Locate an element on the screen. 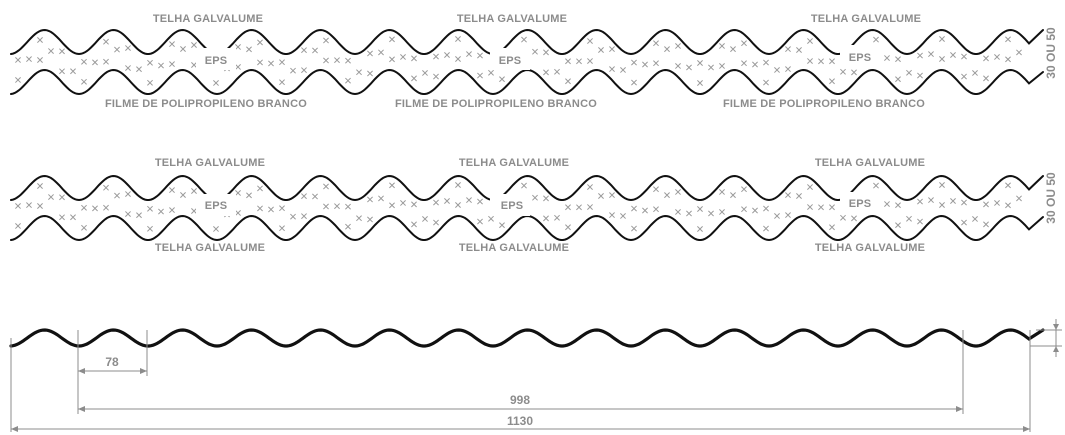 The height and width of the screenshot is (435, 1065). panel1-top-label-2: TELHA GALVALUME is located at coordinates (512, 19).